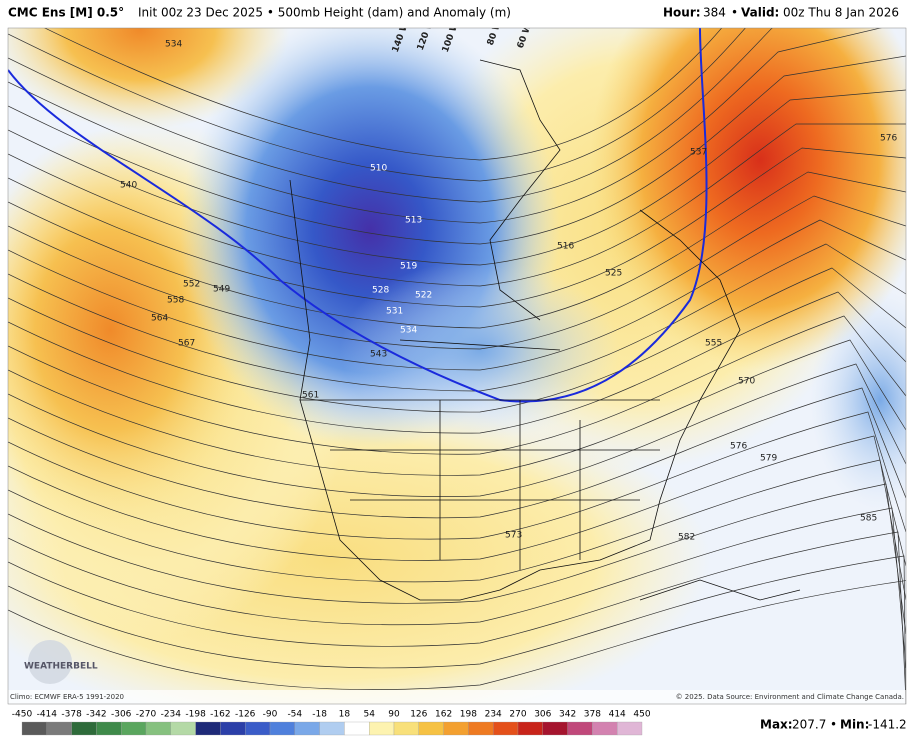  Describe the element at coordinates (493, 715) in the screenshot. I see `colorbar-tick-label: 234` at that location.